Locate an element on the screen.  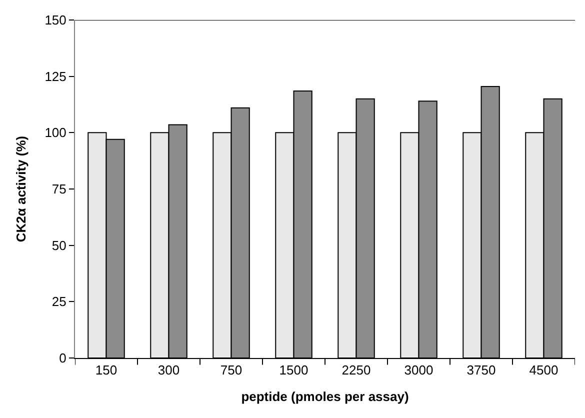
y-tick-label: 125 is located at coordinates (55, 76).